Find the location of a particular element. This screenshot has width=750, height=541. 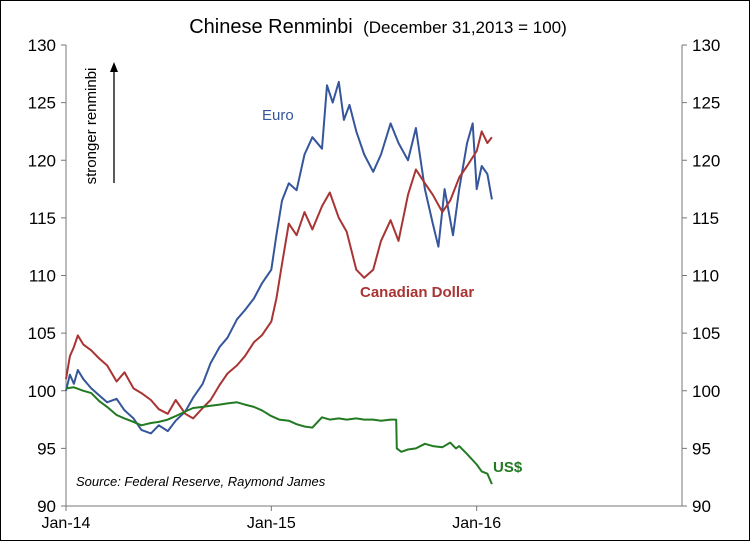

y-axis-annotation: stronger renminbi is located at coordinates (100, 123).